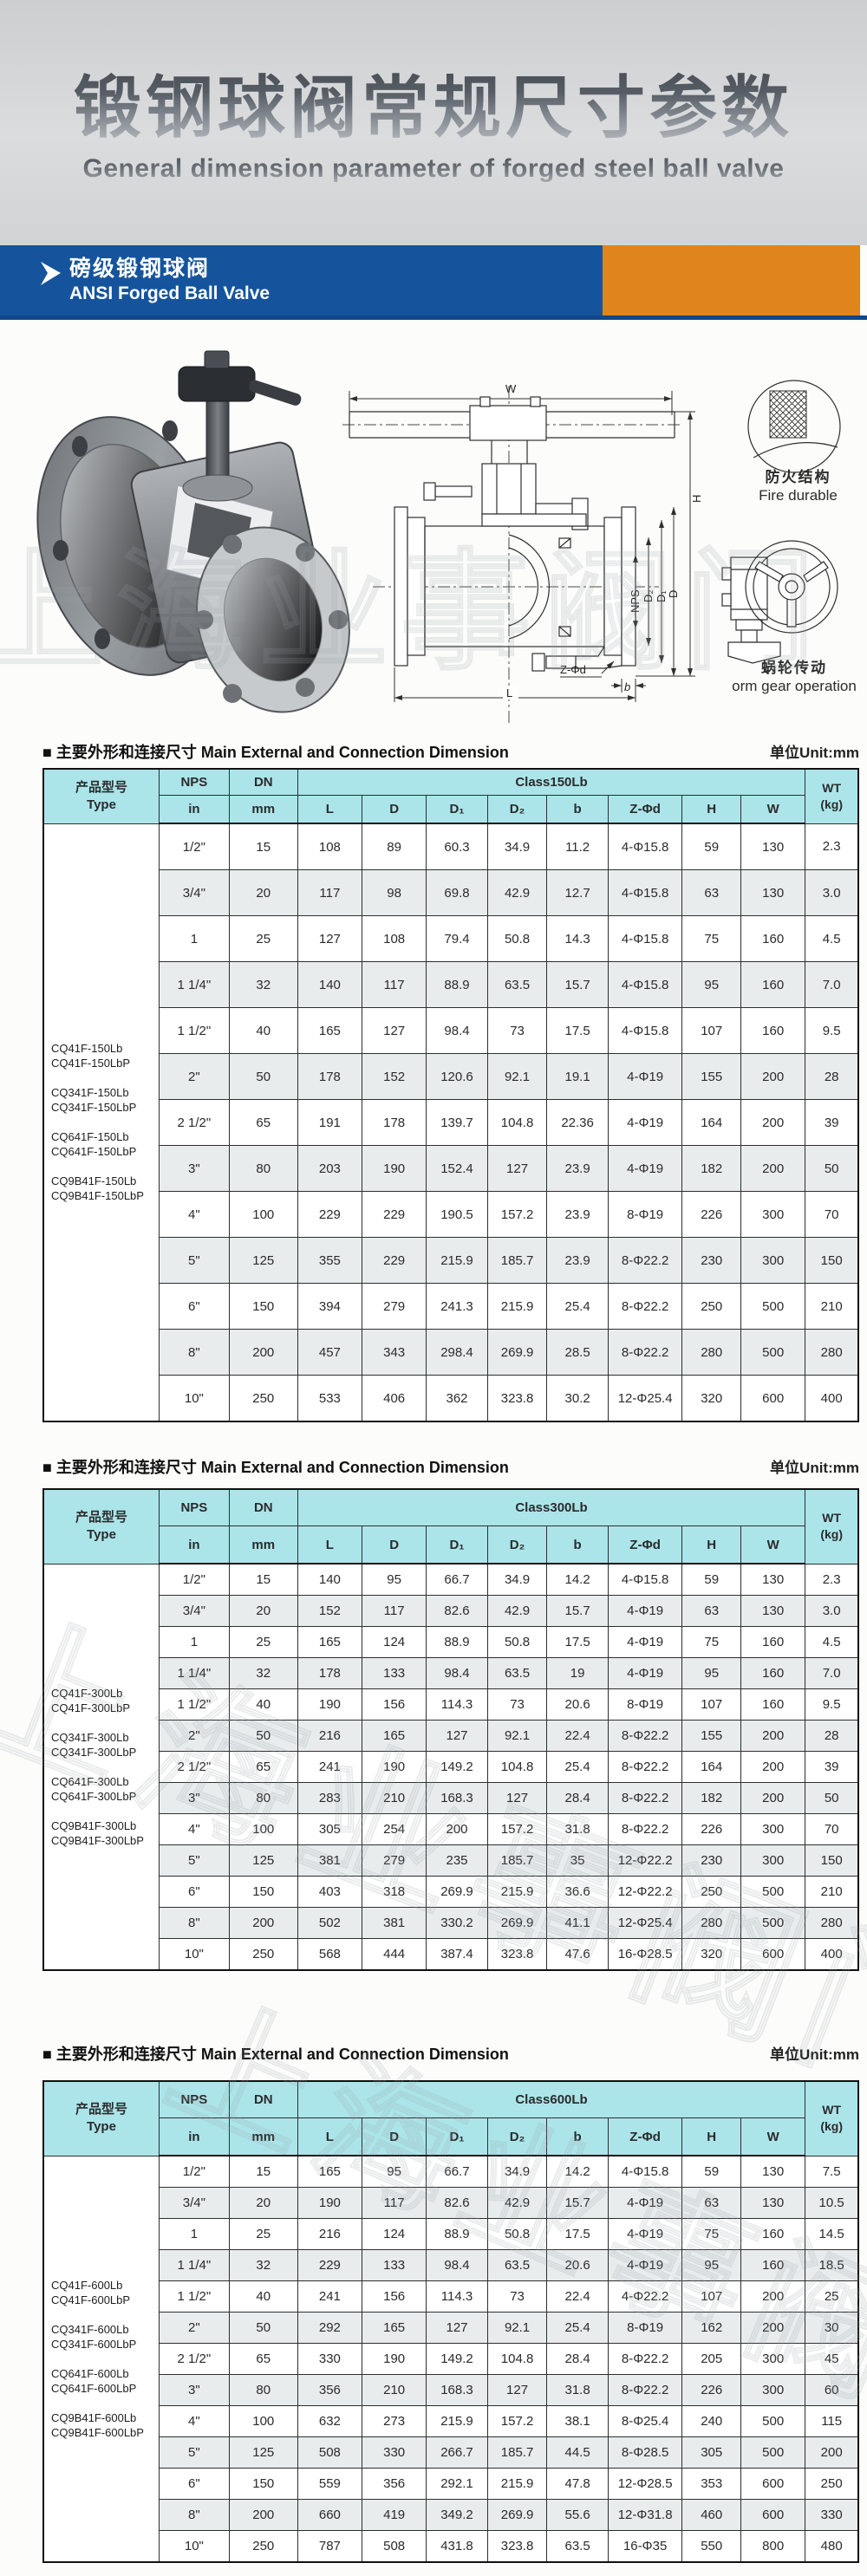  I want to click on cell: 394, so click(330, 1306).